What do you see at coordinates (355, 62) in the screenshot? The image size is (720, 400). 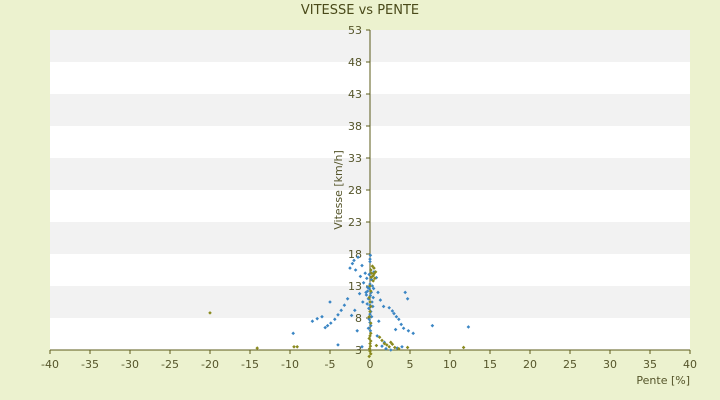 I see `y-tick-label: 48` at bounding box center [355, 62].